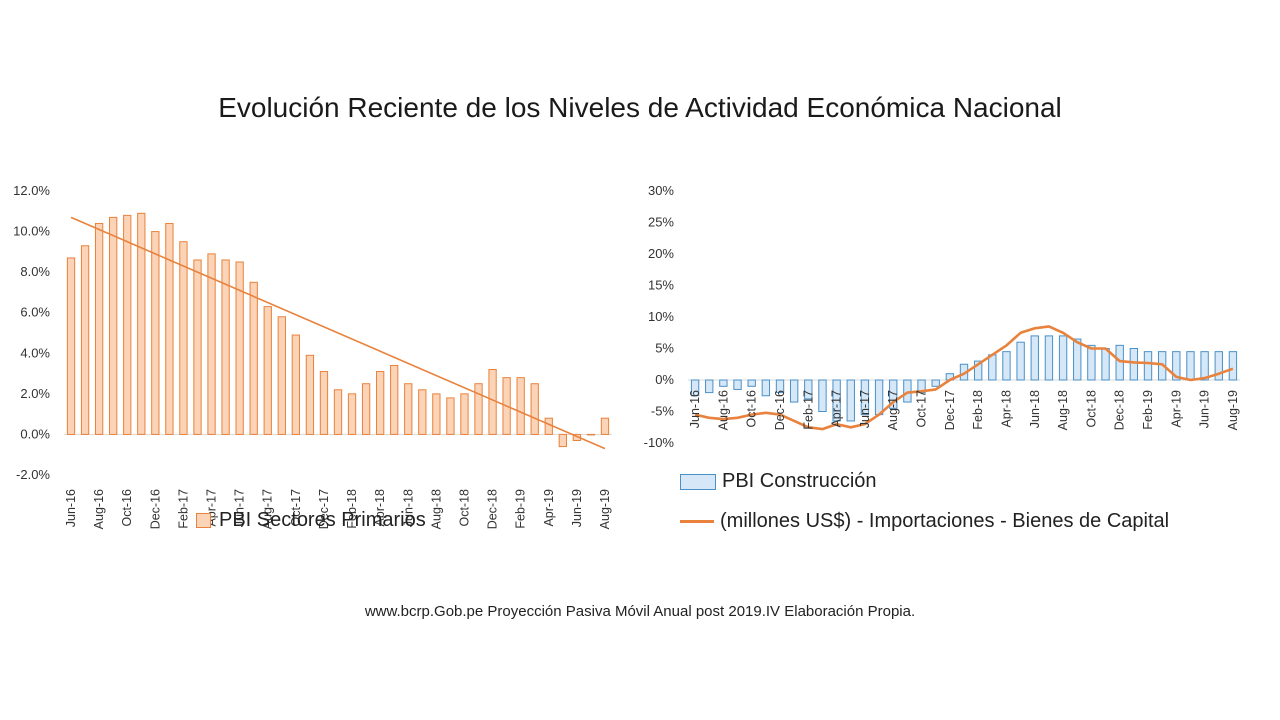 This screenshot has width=1280, height=720. What do you see at coordinates (661, 285) in the screenshot?
I see `y-tick-label: 15%` at bounding box center [661, 285].